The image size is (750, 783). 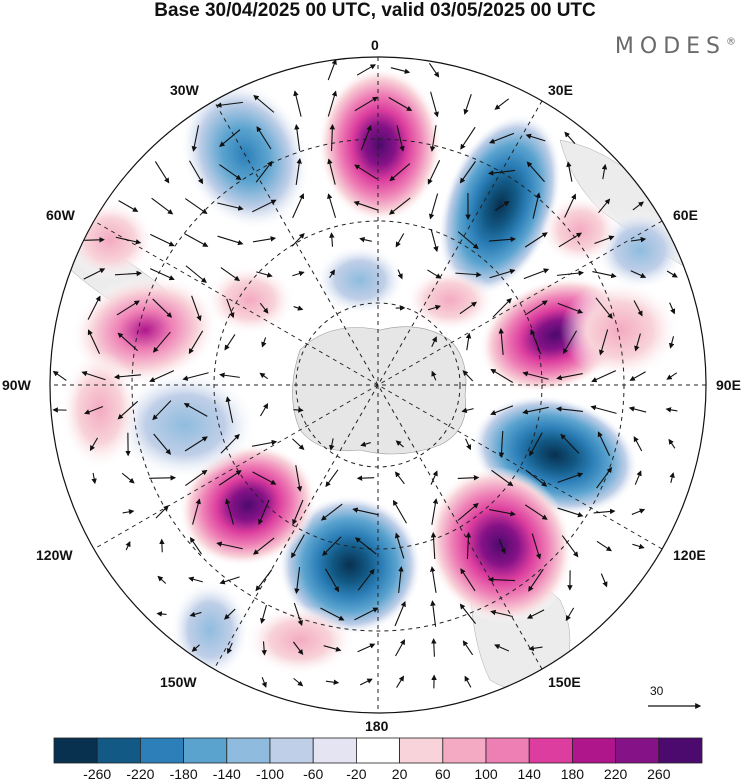 What do you see at coordinates (356, 774) in the screenshot?
I see `colorbar-tick-label: -20` at bounding box center [356, 774].